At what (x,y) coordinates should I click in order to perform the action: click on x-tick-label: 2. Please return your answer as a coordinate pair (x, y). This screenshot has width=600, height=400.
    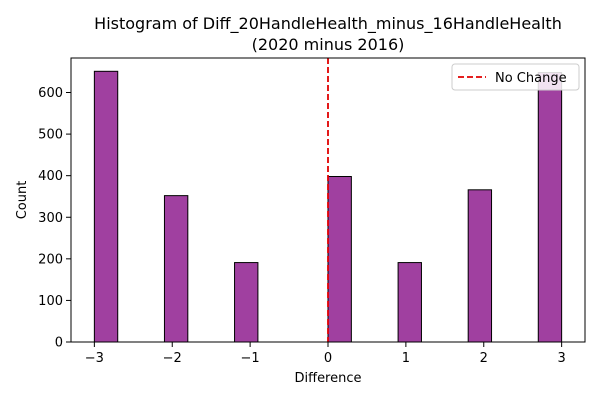
    Looking at the image, I should click on (484, 358).